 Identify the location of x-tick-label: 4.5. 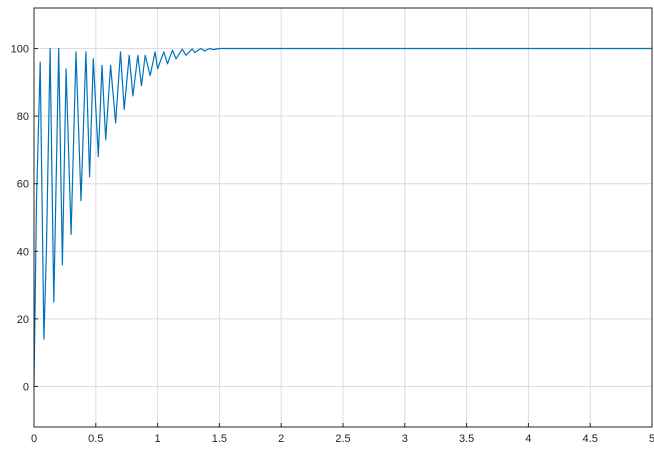
(590, 439).